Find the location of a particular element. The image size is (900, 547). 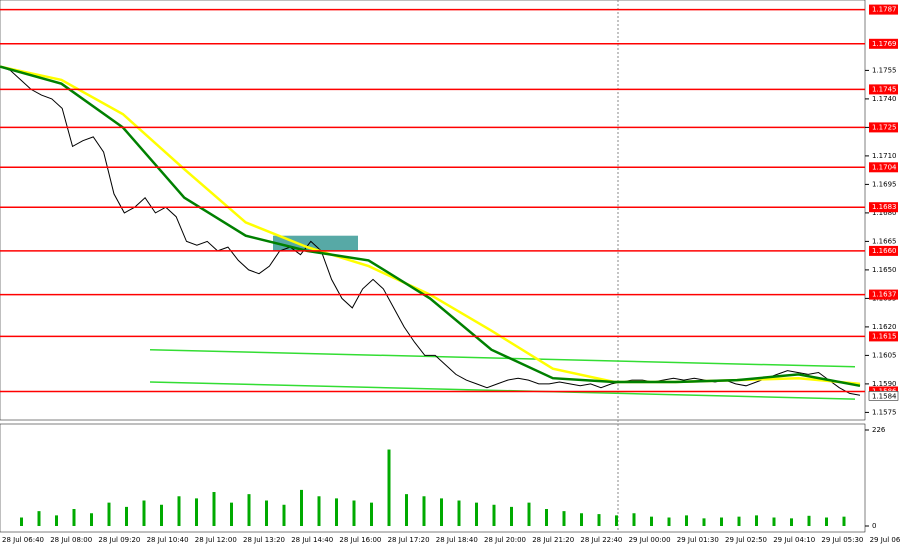

y-tick-label: 1.1665 is located at coordinates (884, 241).